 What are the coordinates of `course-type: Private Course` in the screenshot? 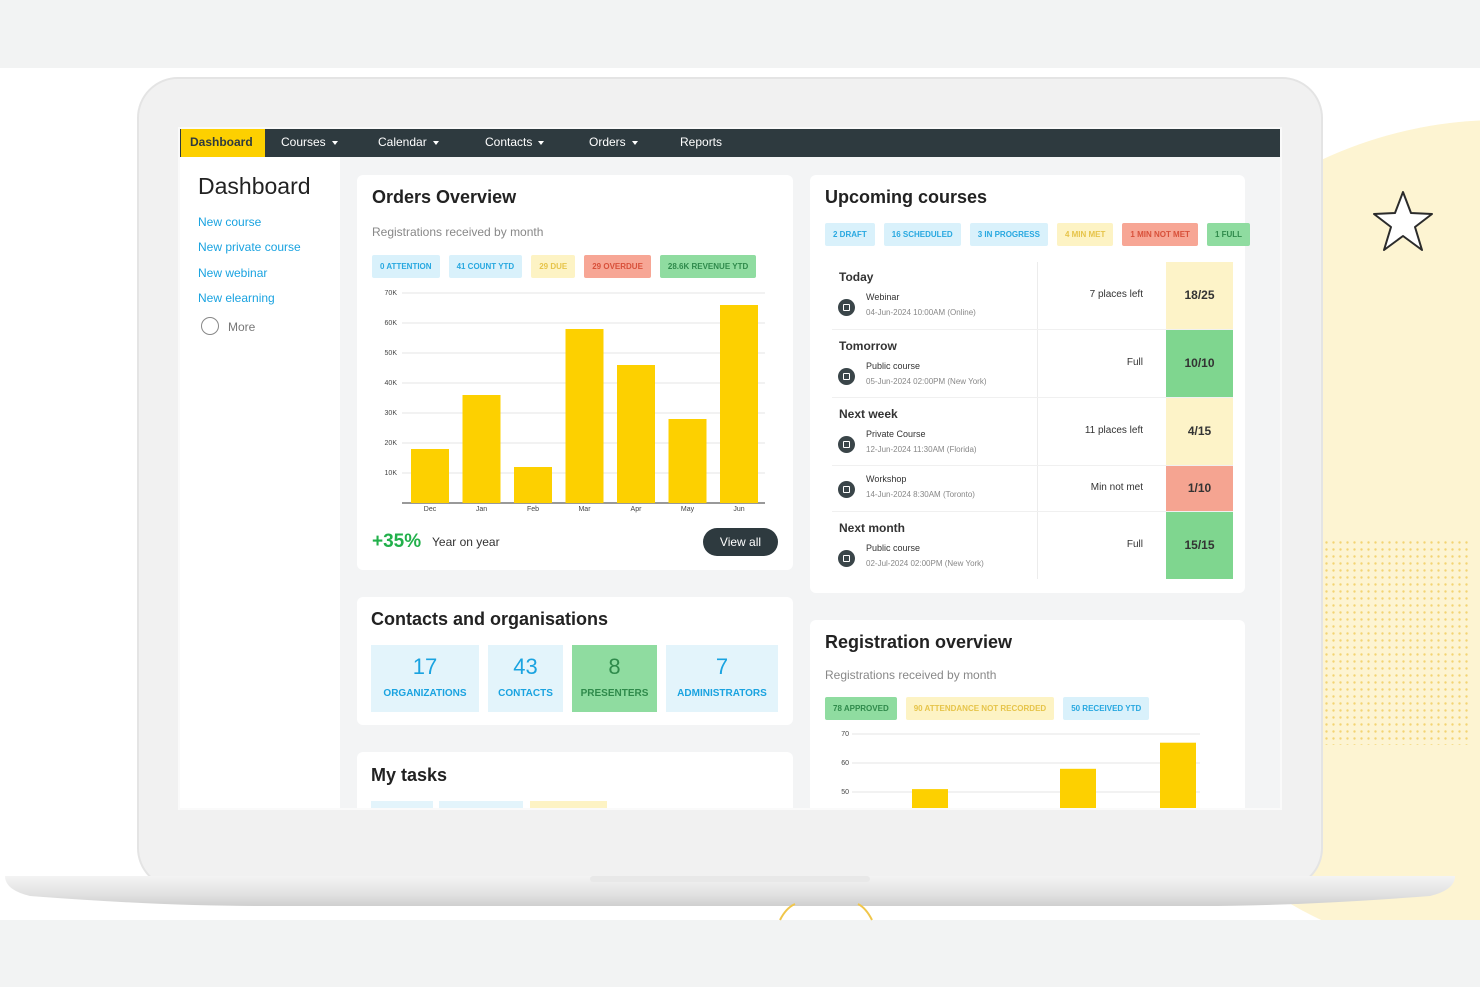 It's located at (896, 434).